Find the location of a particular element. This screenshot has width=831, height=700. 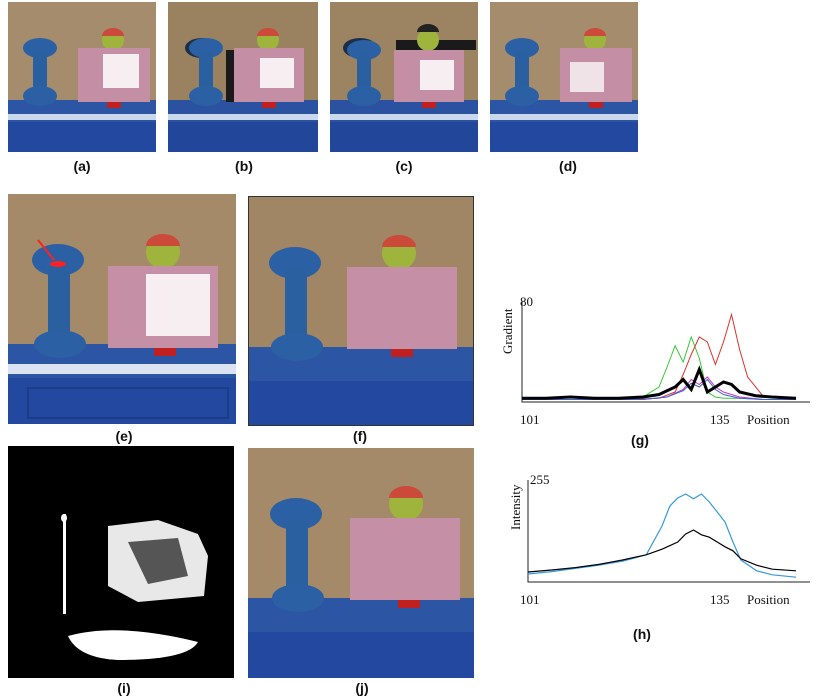

gradient-chart is located at coordinates (665, 352).